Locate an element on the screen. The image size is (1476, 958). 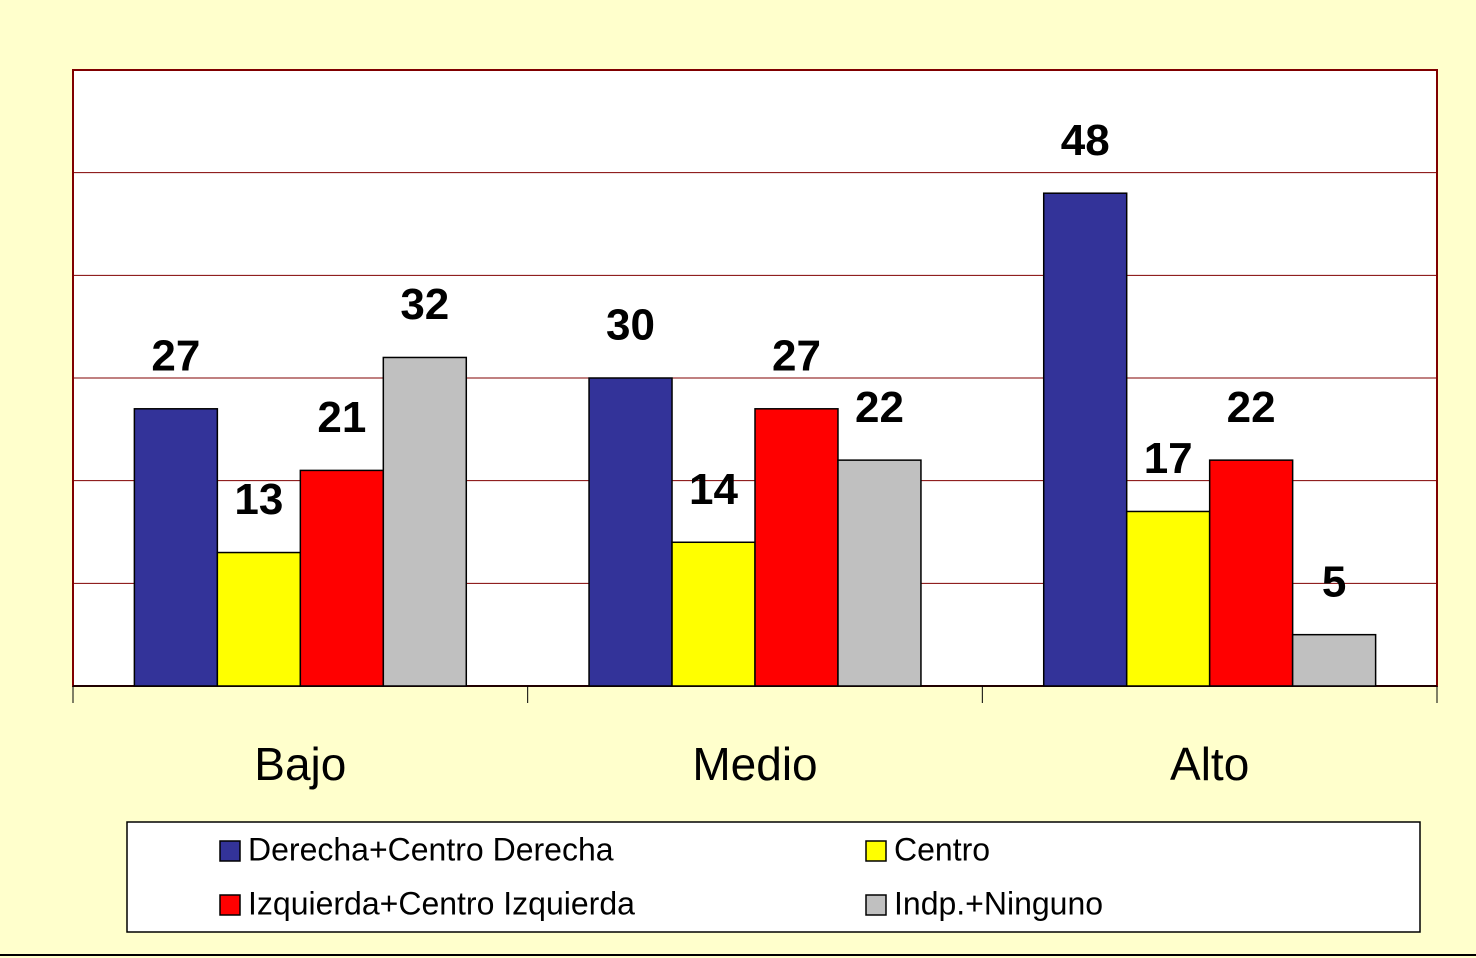
data-label: 13 is located at coordinates (258, 499).